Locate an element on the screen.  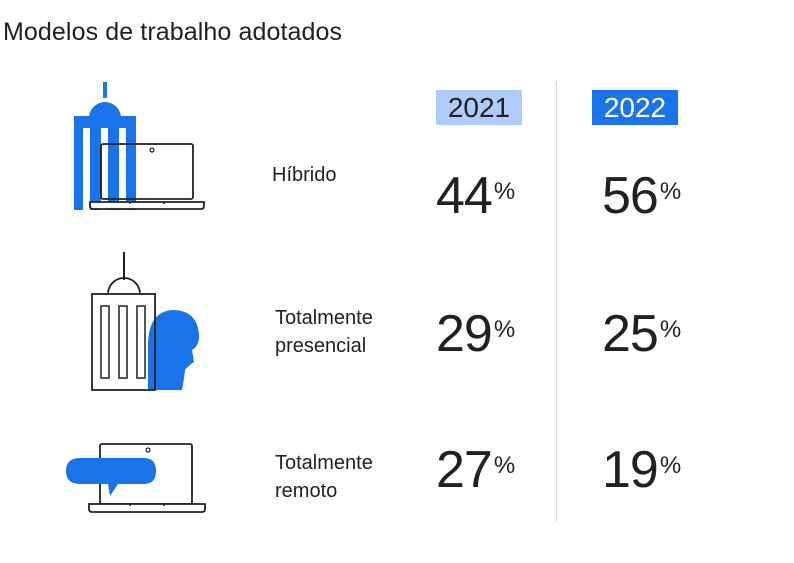
value-2021-row-3: 27% is located at coordinates (475, 470).